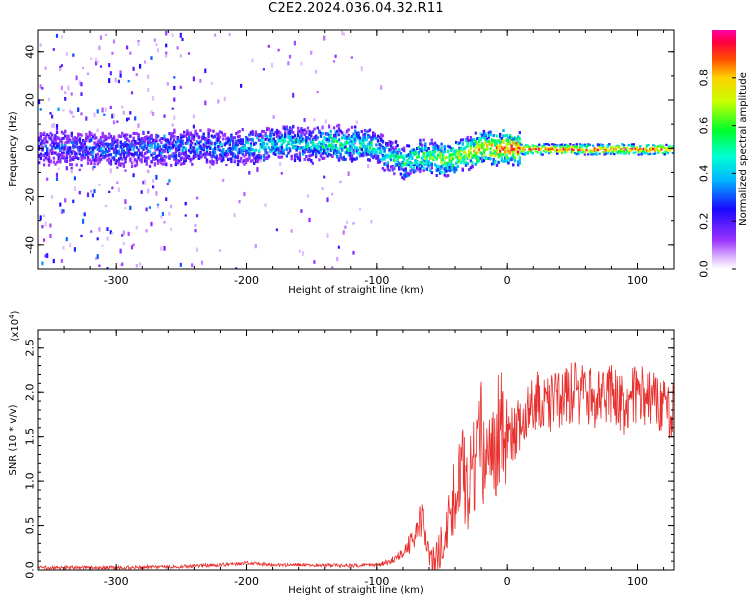  What do you see at coordinates (356, 8) in the screenshot?
I see `chart-title: C2E2.2024.036.04.32.R11` at bounding box center [356, 8].